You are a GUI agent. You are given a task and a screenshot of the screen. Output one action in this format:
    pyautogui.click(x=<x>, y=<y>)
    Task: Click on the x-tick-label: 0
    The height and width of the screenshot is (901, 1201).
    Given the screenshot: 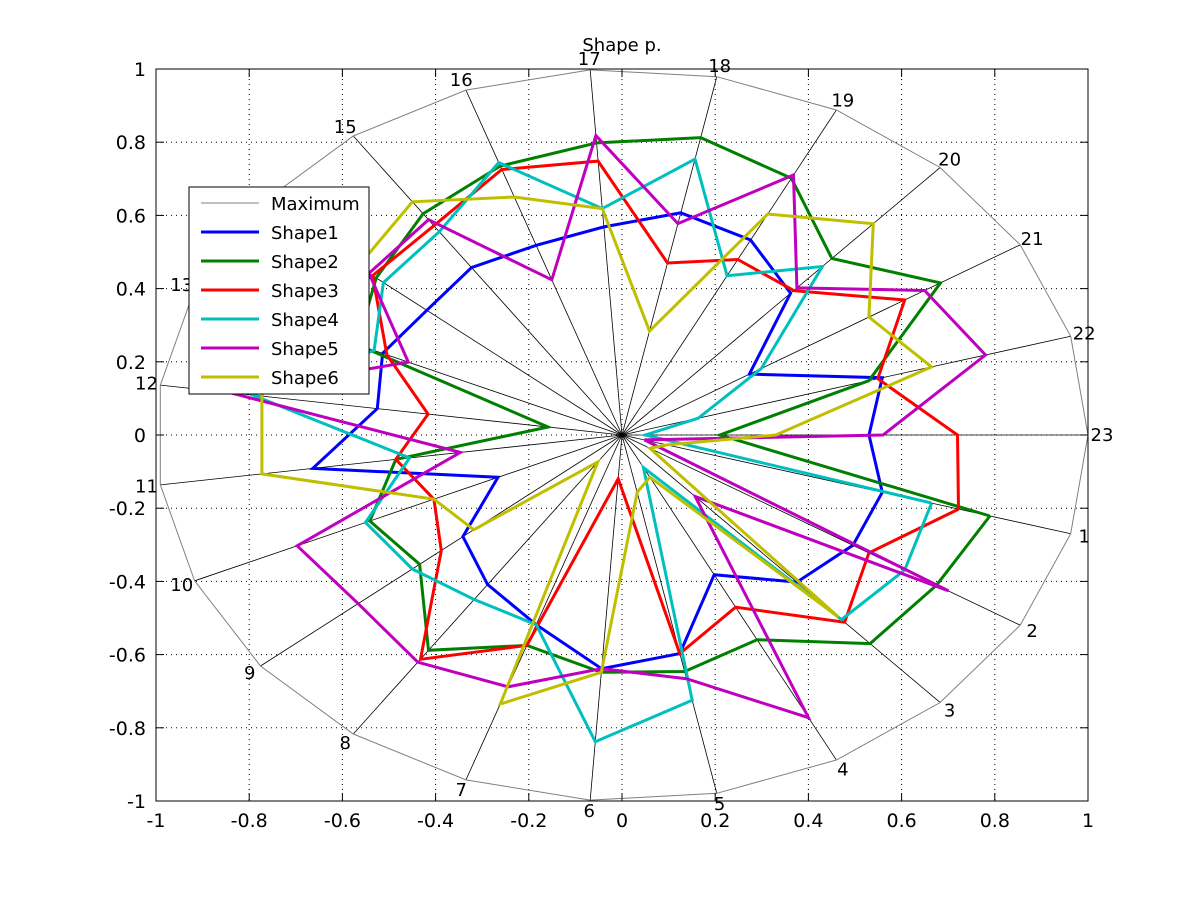 What is the action you would take?
    pyautogui.click(x=622, y=821)
    